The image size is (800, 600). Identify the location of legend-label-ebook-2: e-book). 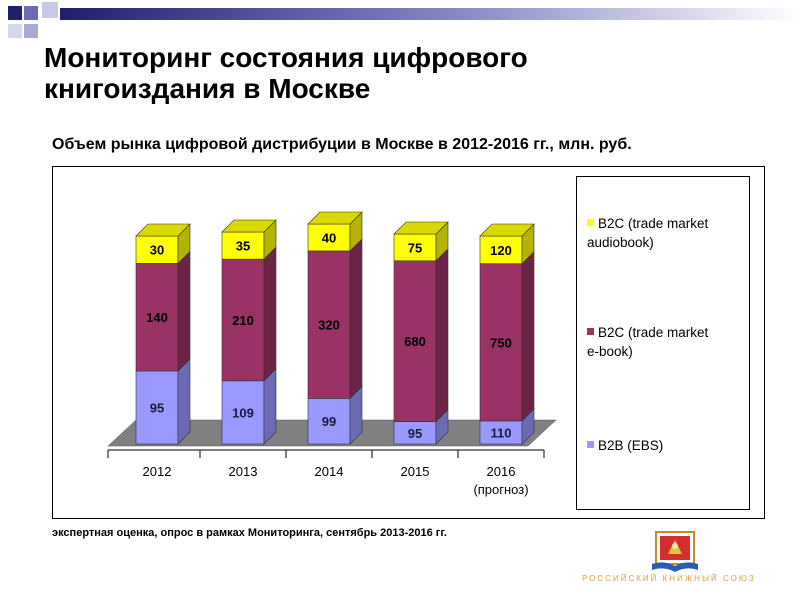
(610, 351).